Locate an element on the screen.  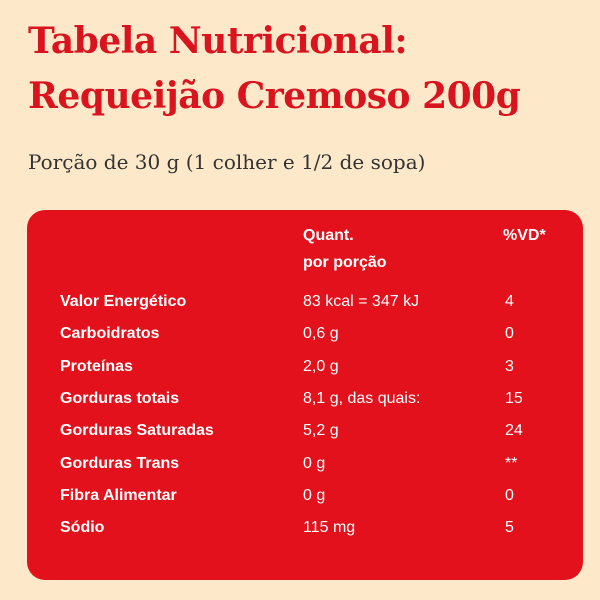
nutrient: Gorduras totais is located at coordinates (120, 398).